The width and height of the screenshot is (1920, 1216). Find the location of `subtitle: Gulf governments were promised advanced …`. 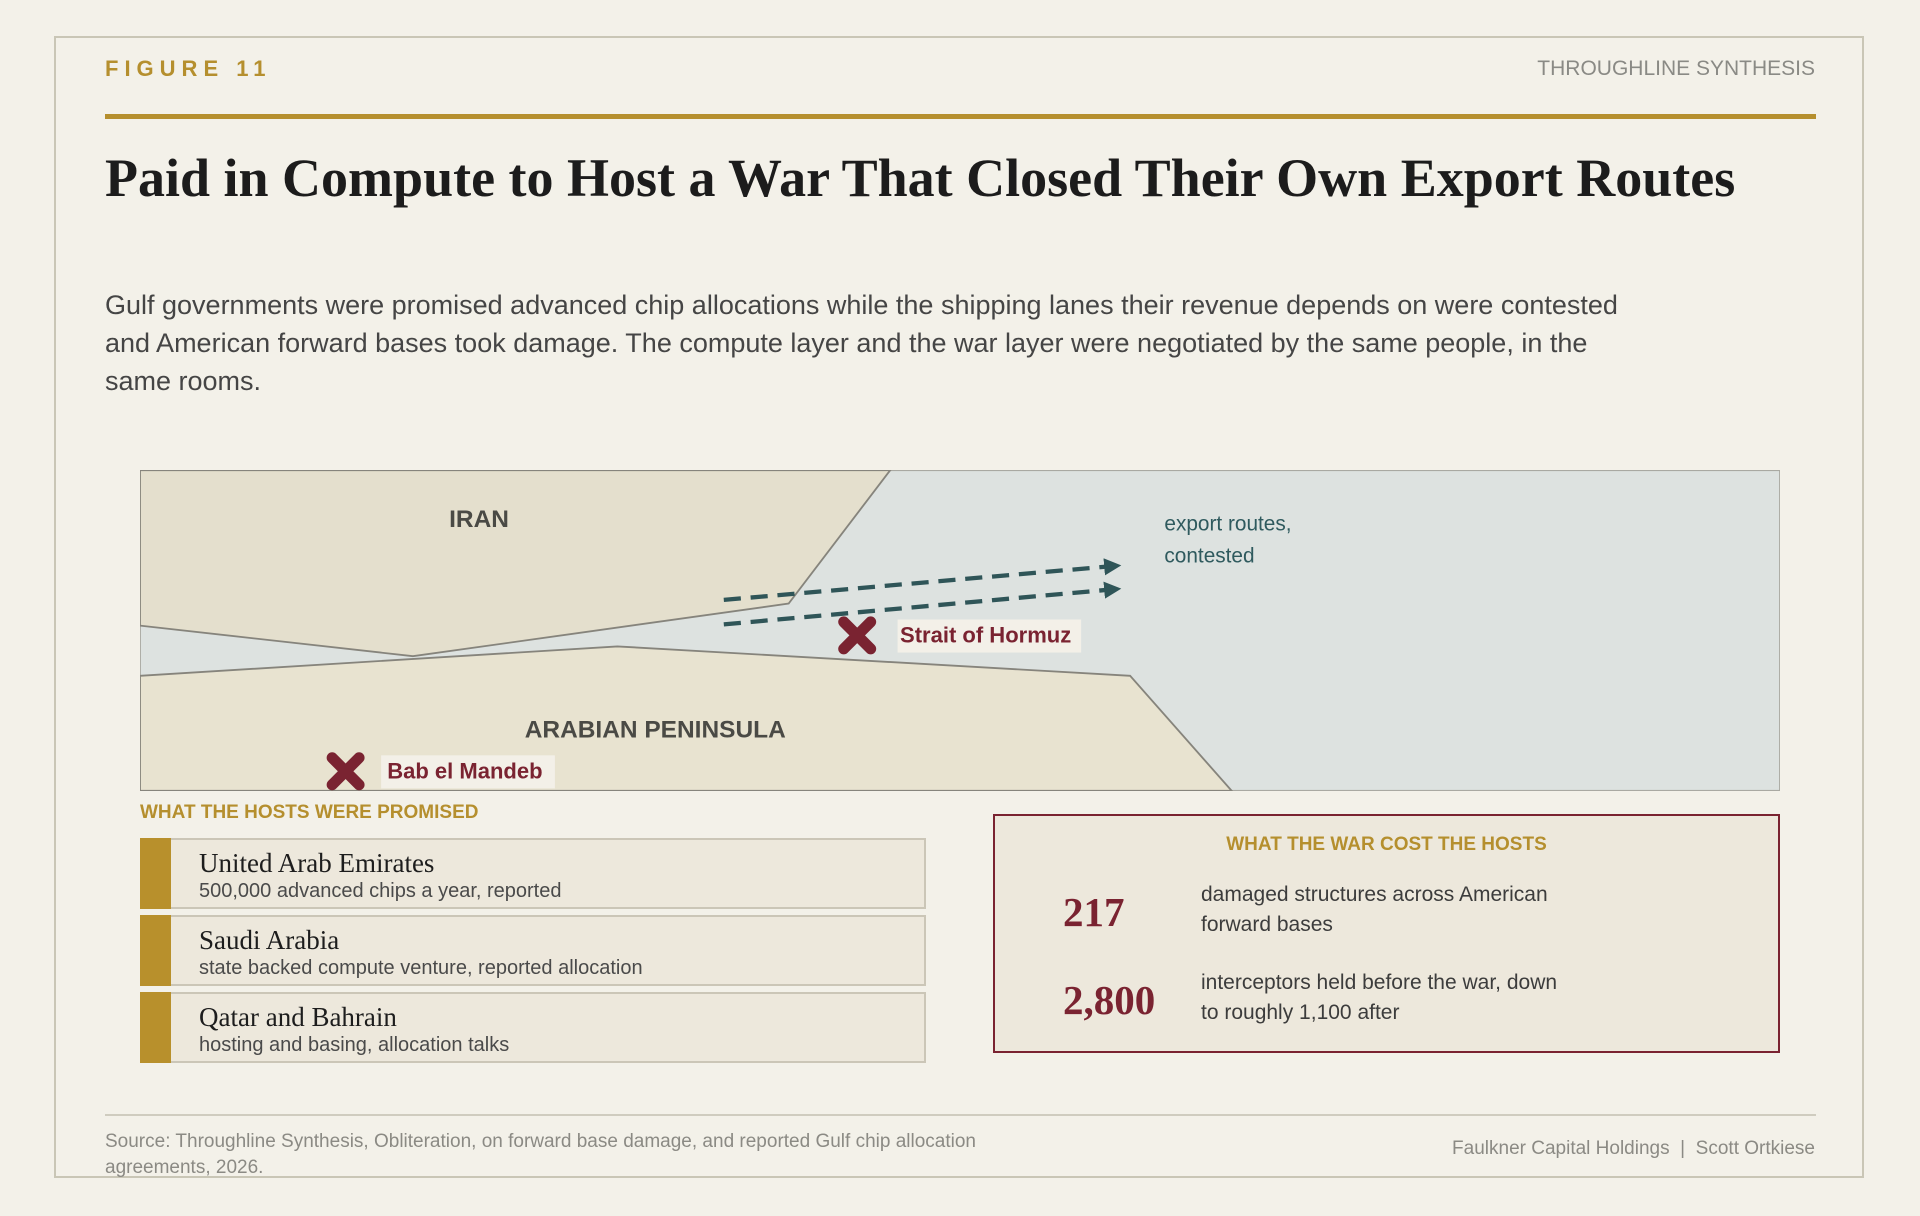

subtitle: Gulf governments were promised advanced … is located at coordinates (861, 343).